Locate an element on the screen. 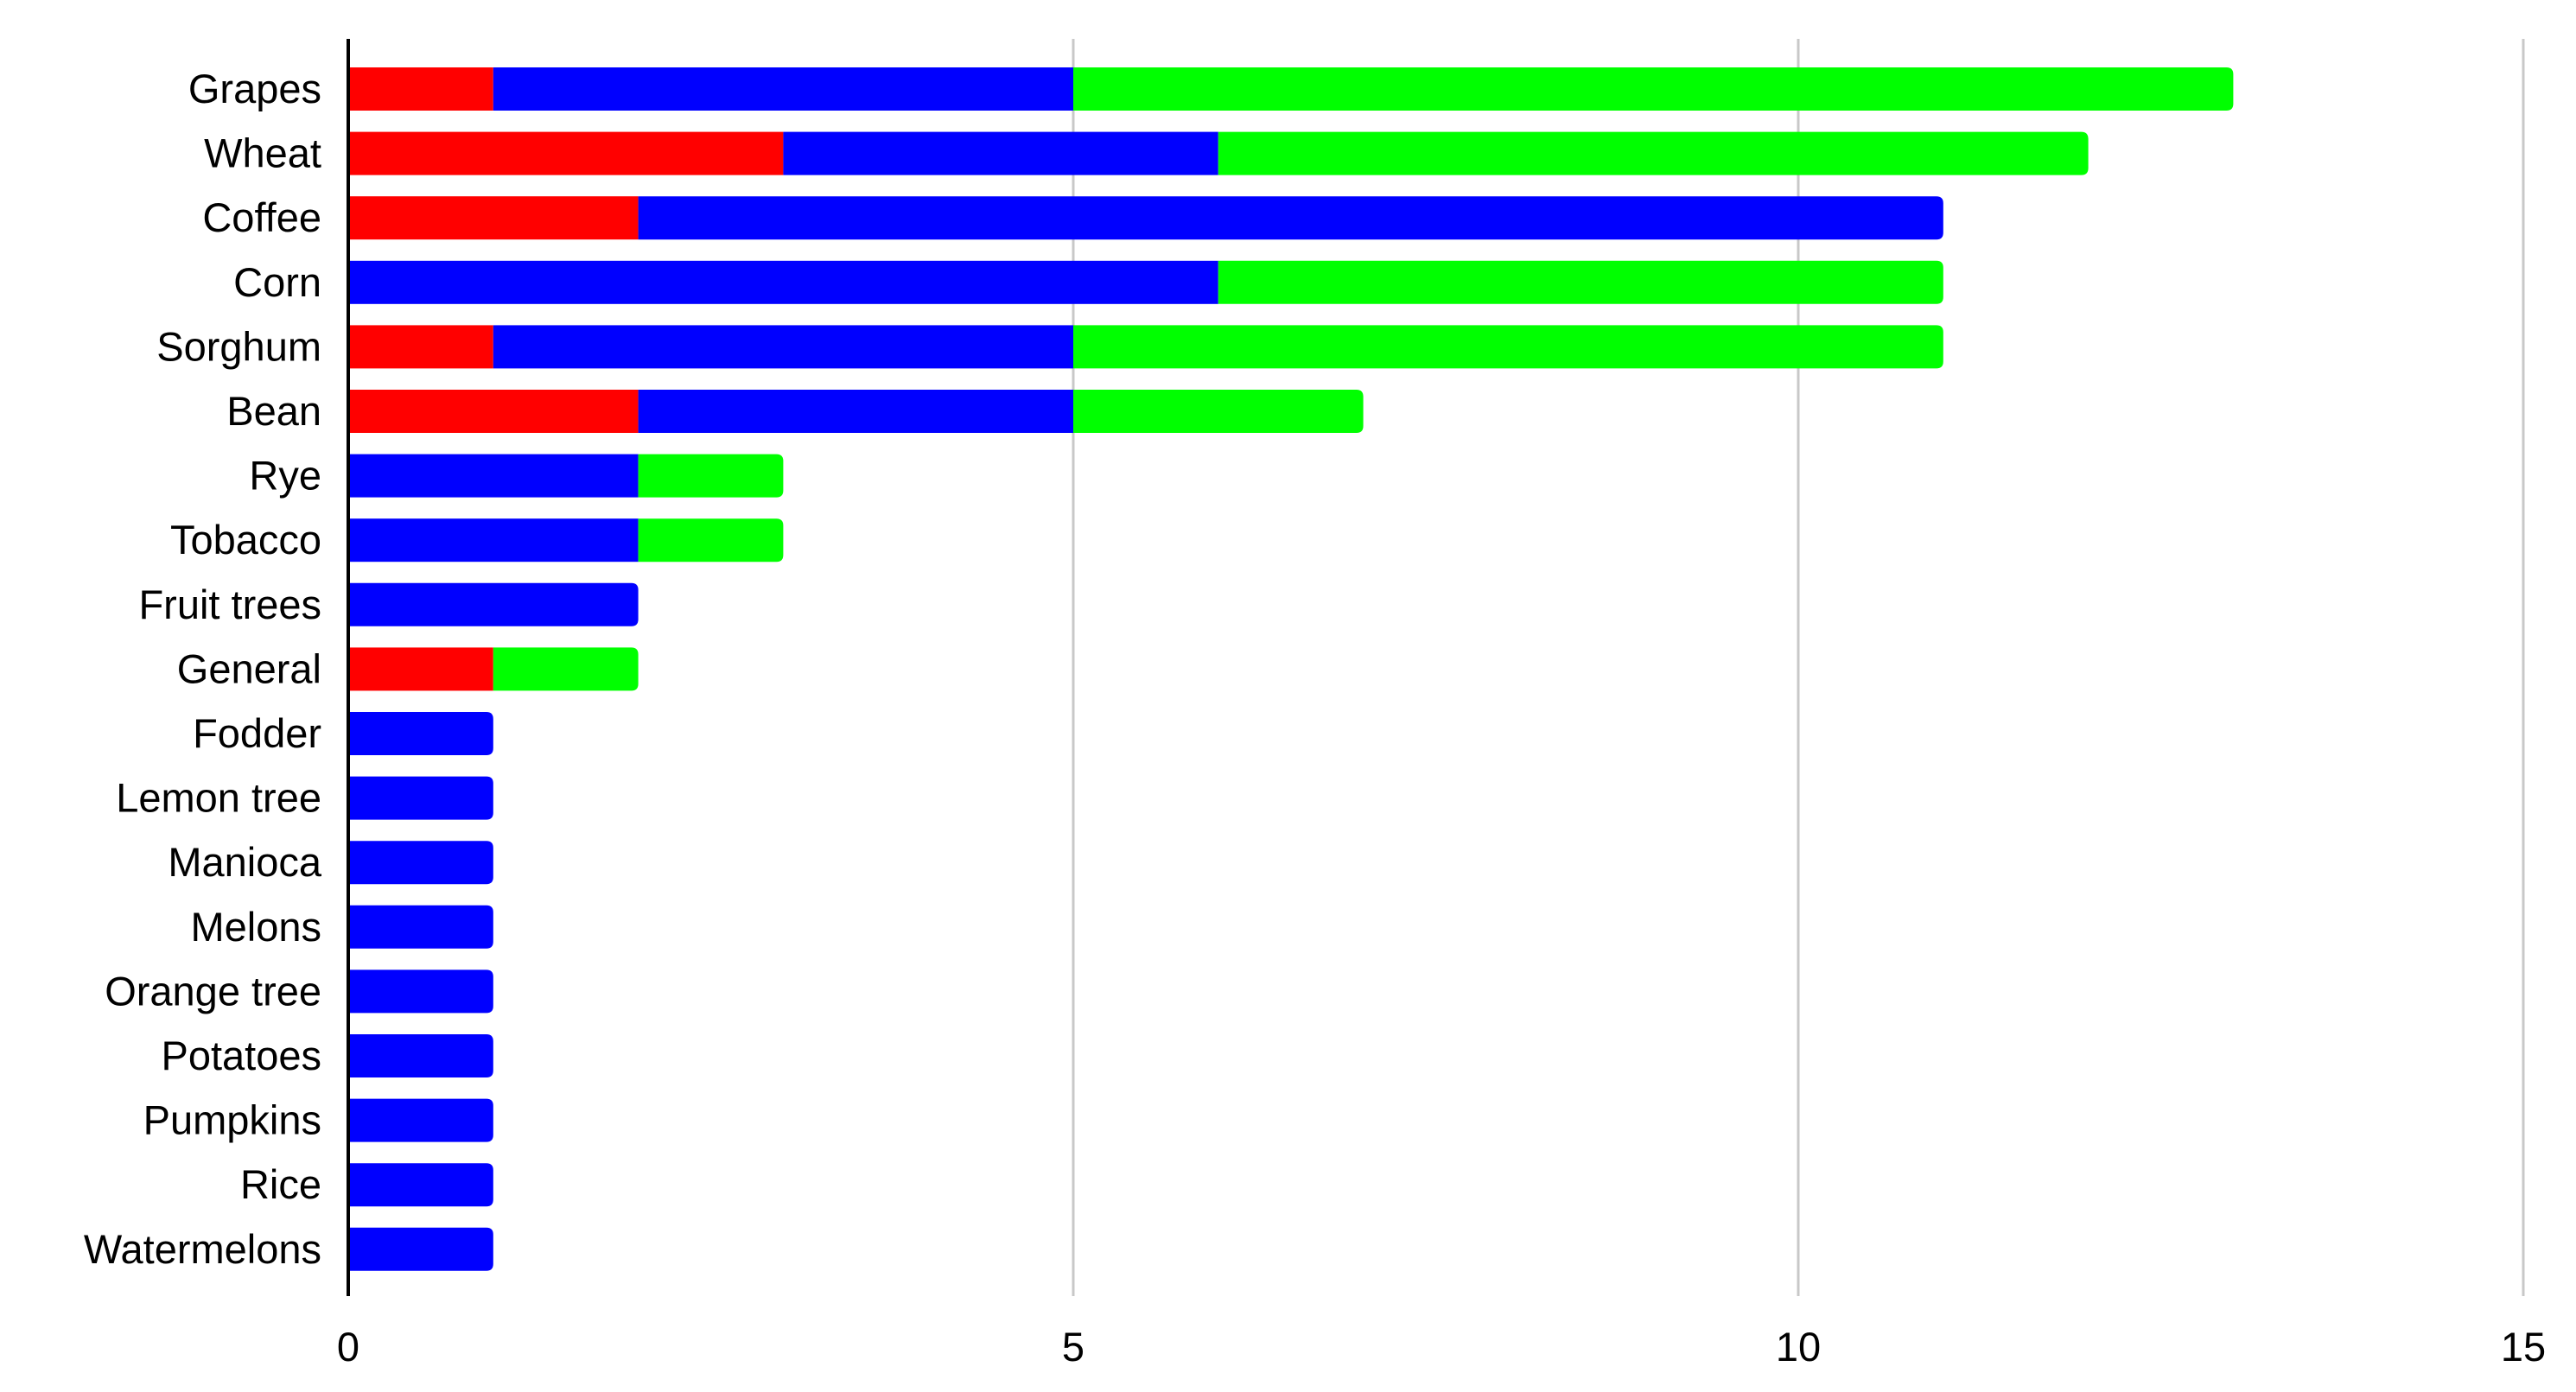  category-label: Grapes is located at coordinates (255, 88).